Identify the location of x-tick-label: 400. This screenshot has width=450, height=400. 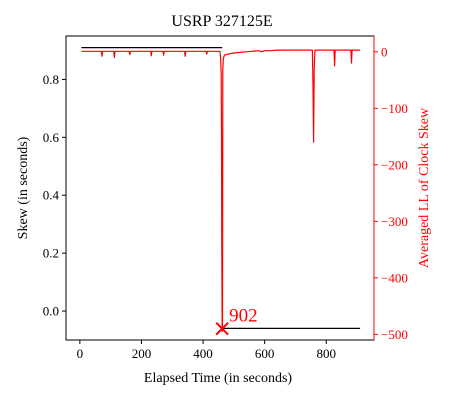
(203, 353).